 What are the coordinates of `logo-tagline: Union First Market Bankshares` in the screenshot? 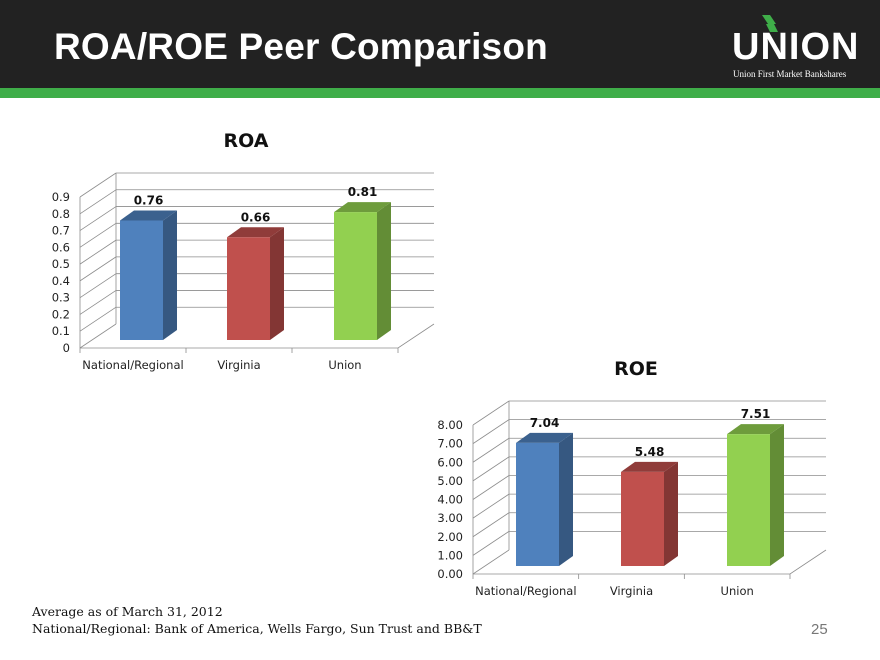 It's located at (790, 74).